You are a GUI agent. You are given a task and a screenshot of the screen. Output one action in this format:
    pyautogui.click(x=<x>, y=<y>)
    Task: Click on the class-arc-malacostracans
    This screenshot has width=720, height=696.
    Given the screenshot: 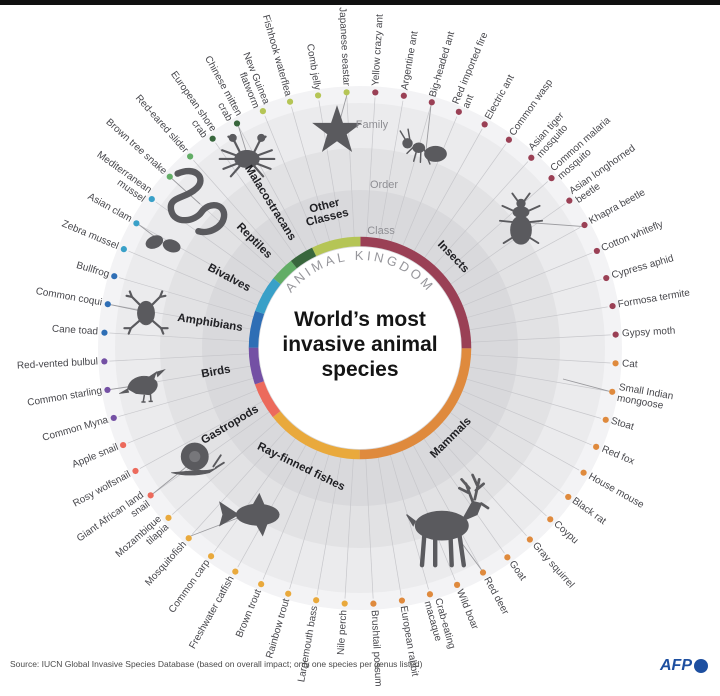 What is the action you would take?
    pyautogui.click(x=303, y=258)
    